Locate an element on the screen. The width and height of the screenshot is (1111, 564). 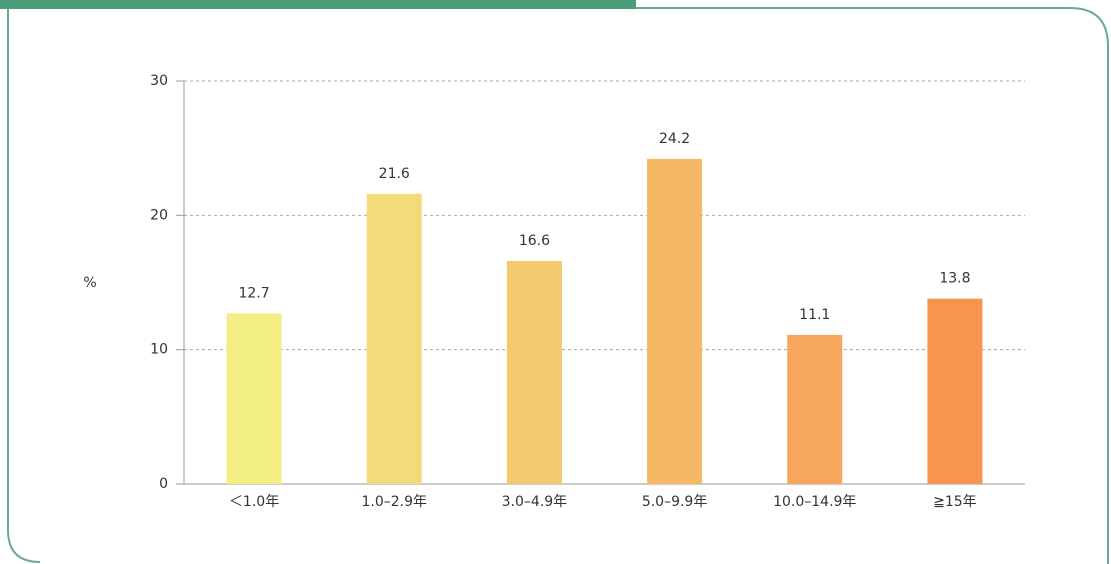
x-tick-label: ＜1.0年 is located at coordinates (254, 502).